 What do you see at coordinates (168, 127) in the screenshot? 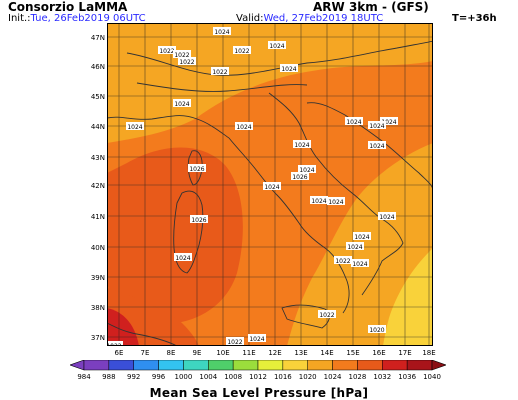
I see `coast-ligurian` at bounding box center [168, 127].